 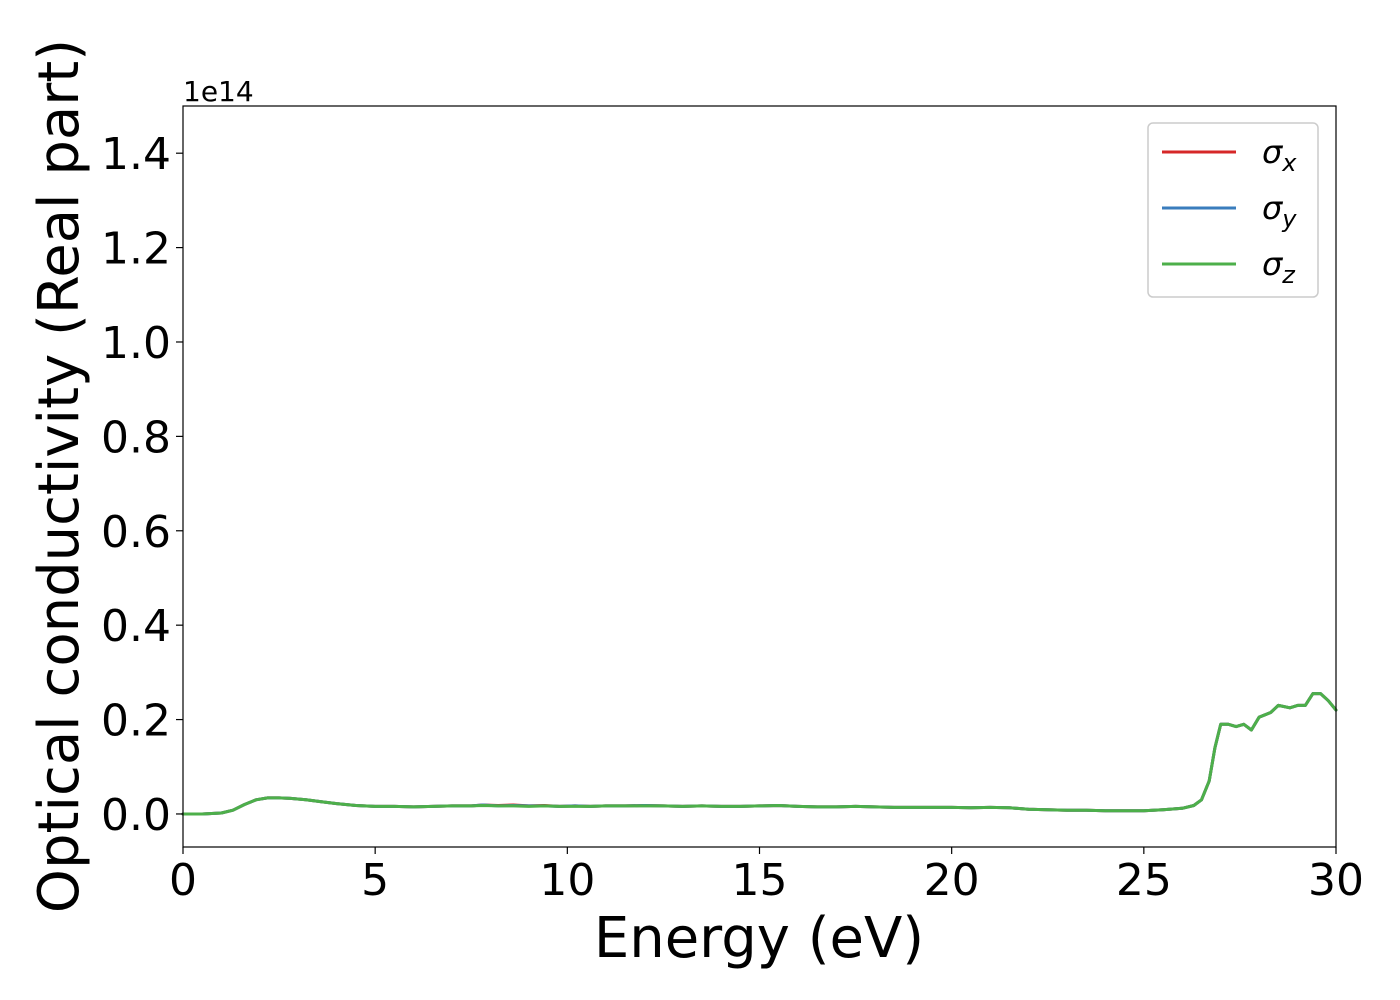 What do you see at coordinates (136, 626) in the screenshot?
I see `y-tick-label: 0.4` at bounding box center [136, 626].